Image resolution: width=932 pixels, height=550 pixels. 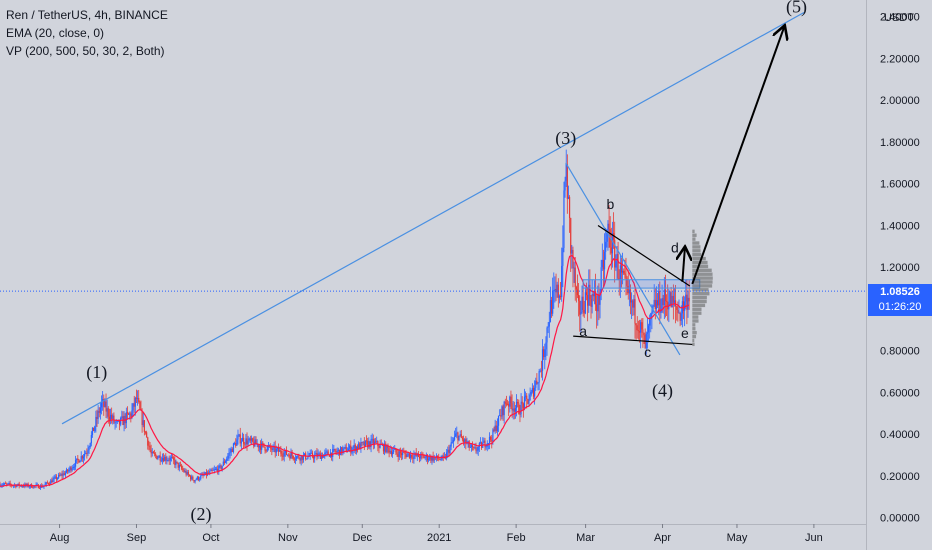 I want to click on time-axis: Aug Sep Oct Nov Dec 2021 Feb Mar Apr May Jun, so click(x=433, y=534).